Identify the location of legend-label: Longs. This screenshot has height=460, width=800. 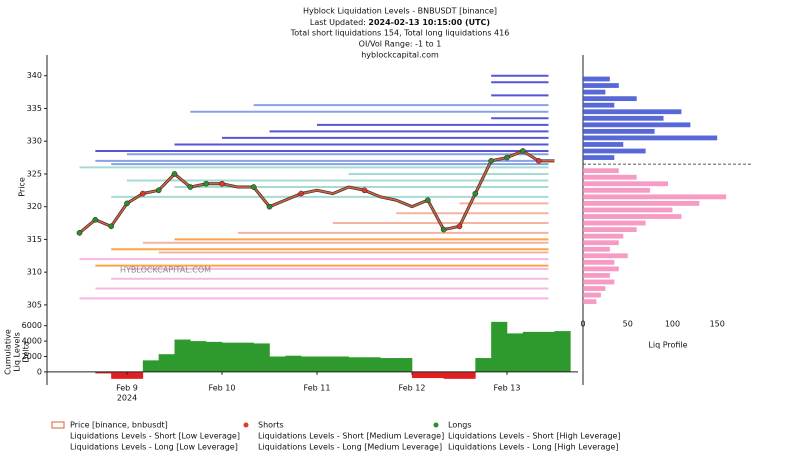
(460, 425).